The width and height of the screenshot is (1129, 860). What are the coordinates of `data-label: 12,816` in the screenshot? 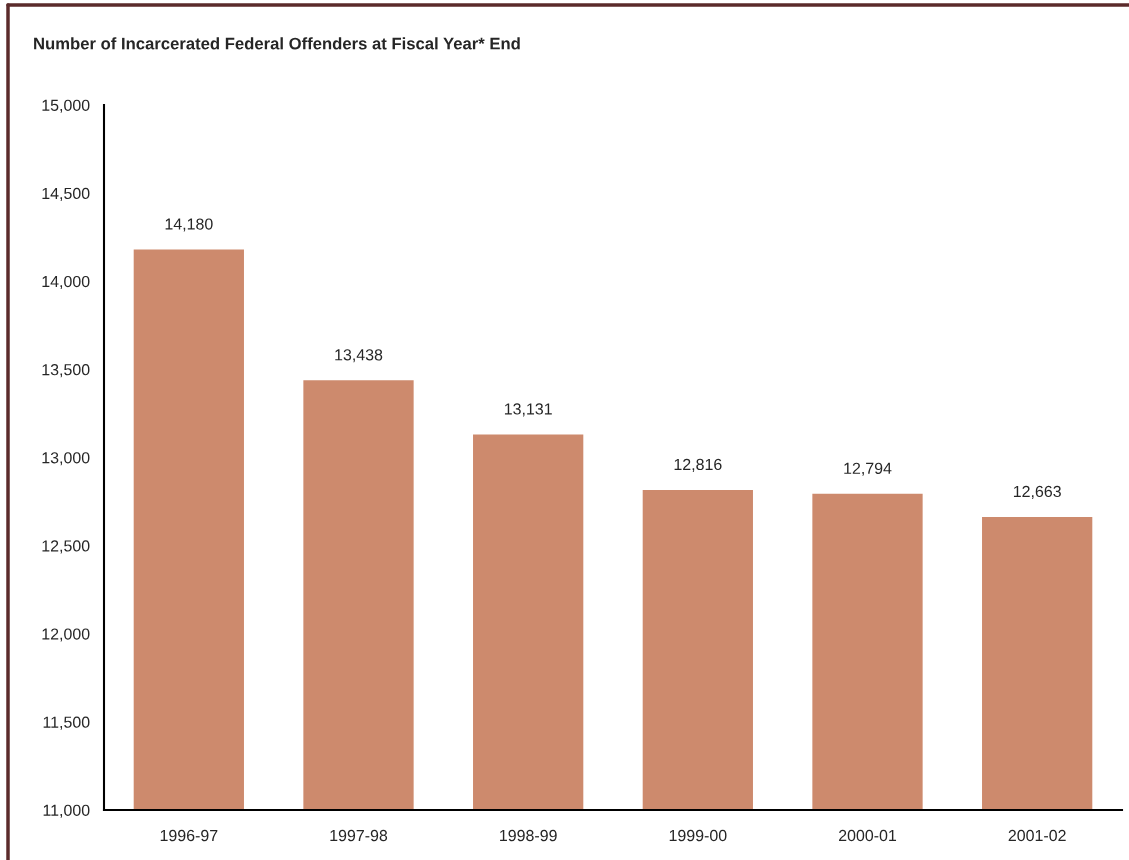 It's located at (698, 465).